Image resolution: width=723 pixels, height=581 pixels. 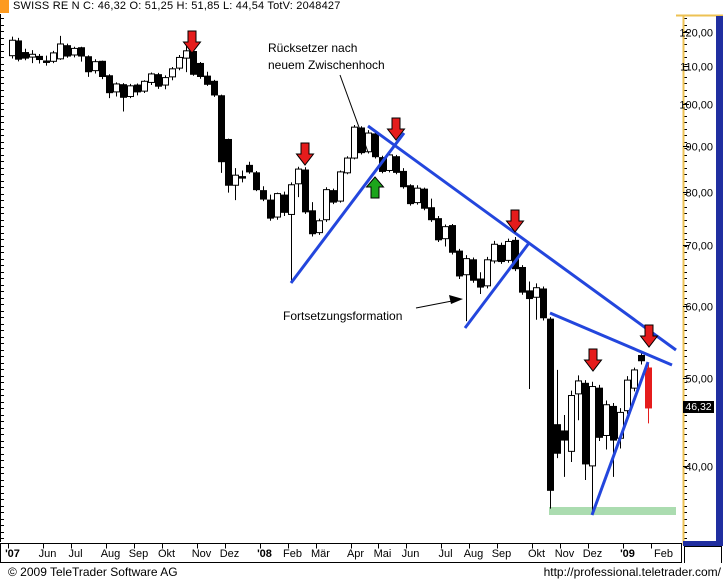 I want to click on symbol-accent-marker, so click(x=4, y=6).